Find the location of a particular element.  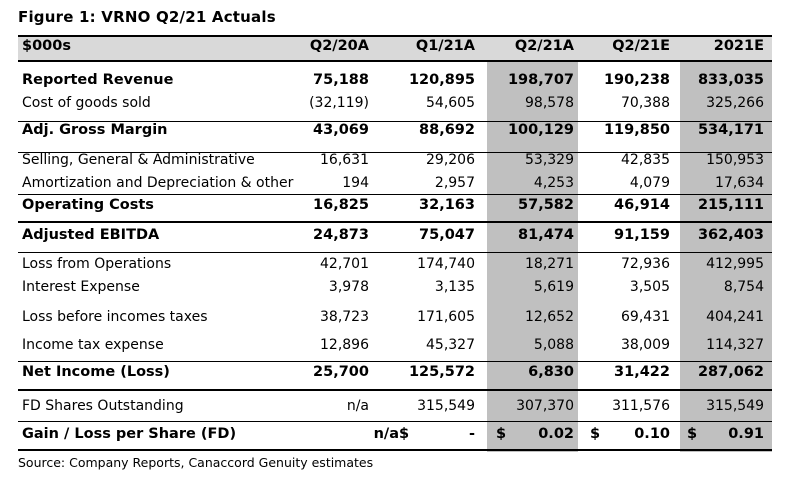

row-label: Loss before incomes taxes is located at coordinates (115, 317).